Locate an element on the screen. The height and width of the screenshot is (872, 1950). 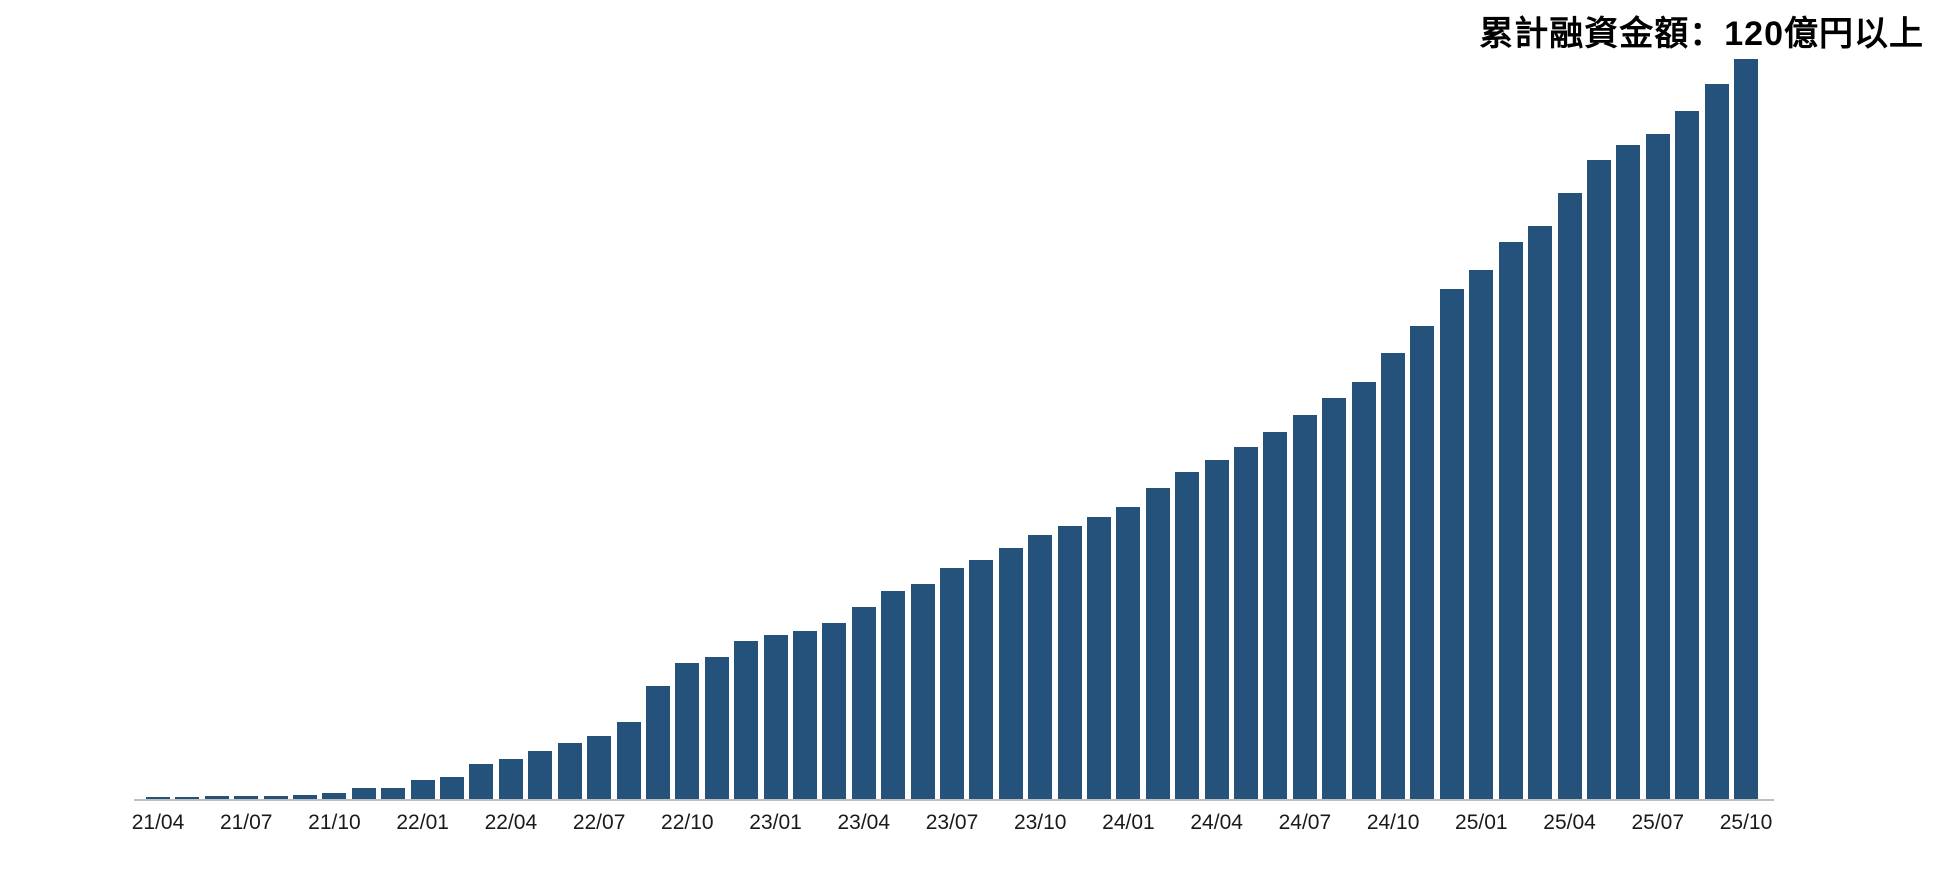
bar-24/06 is located at coordinates (1275, 616).